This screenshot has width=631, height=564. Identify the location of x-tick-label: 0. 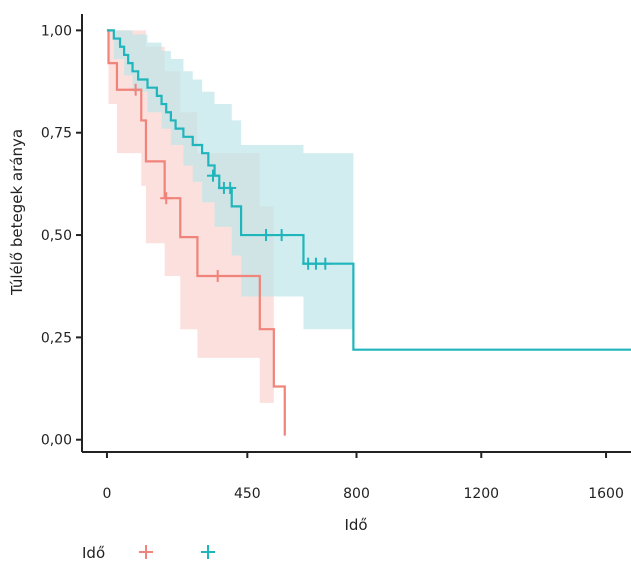
(106, 494).